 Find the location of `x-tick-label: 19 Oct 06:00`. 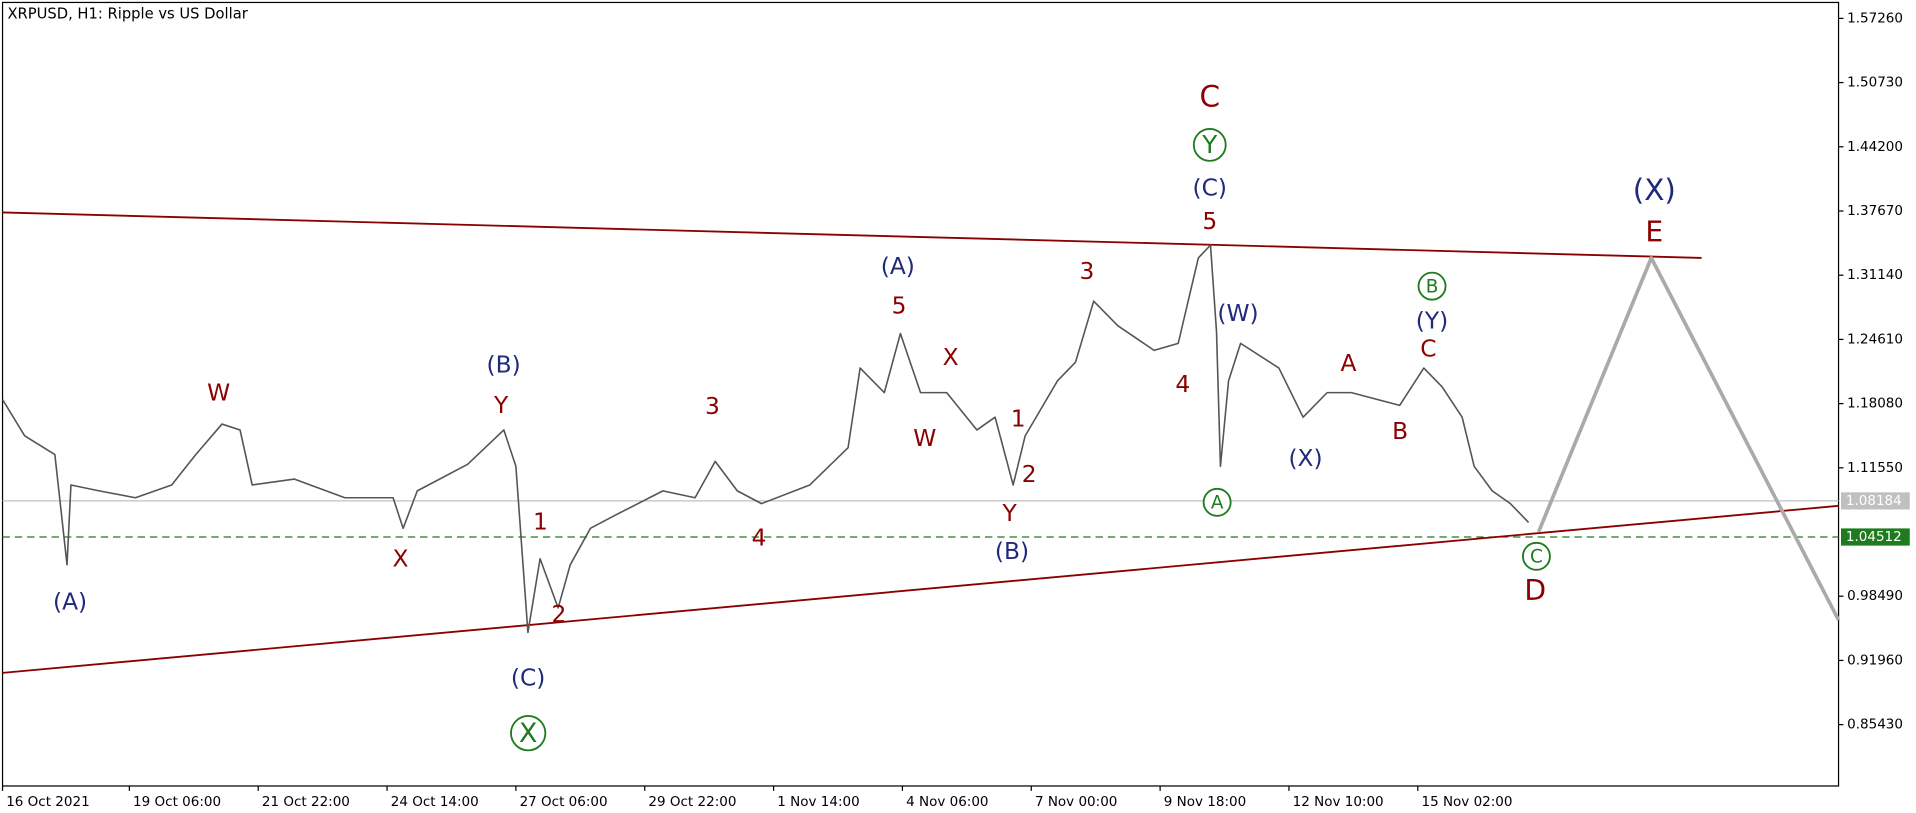

x-tick-label: 19 Oct 06:00 is located at coordinates (177, 802).